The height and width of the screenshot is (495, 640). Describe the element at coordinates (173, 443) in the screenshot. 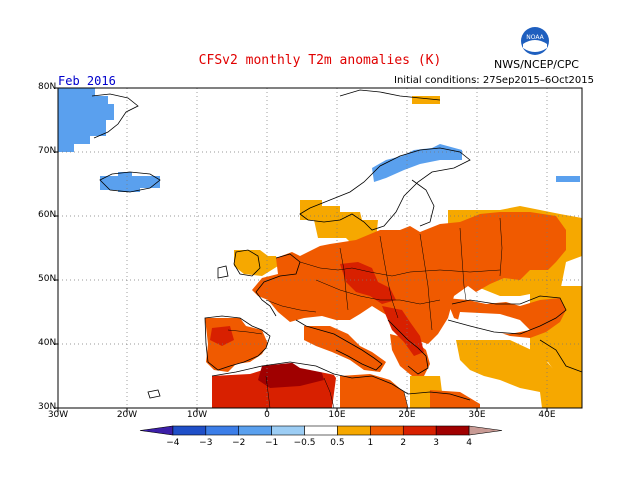

I see `colorbar-label-0: −4` at that location.